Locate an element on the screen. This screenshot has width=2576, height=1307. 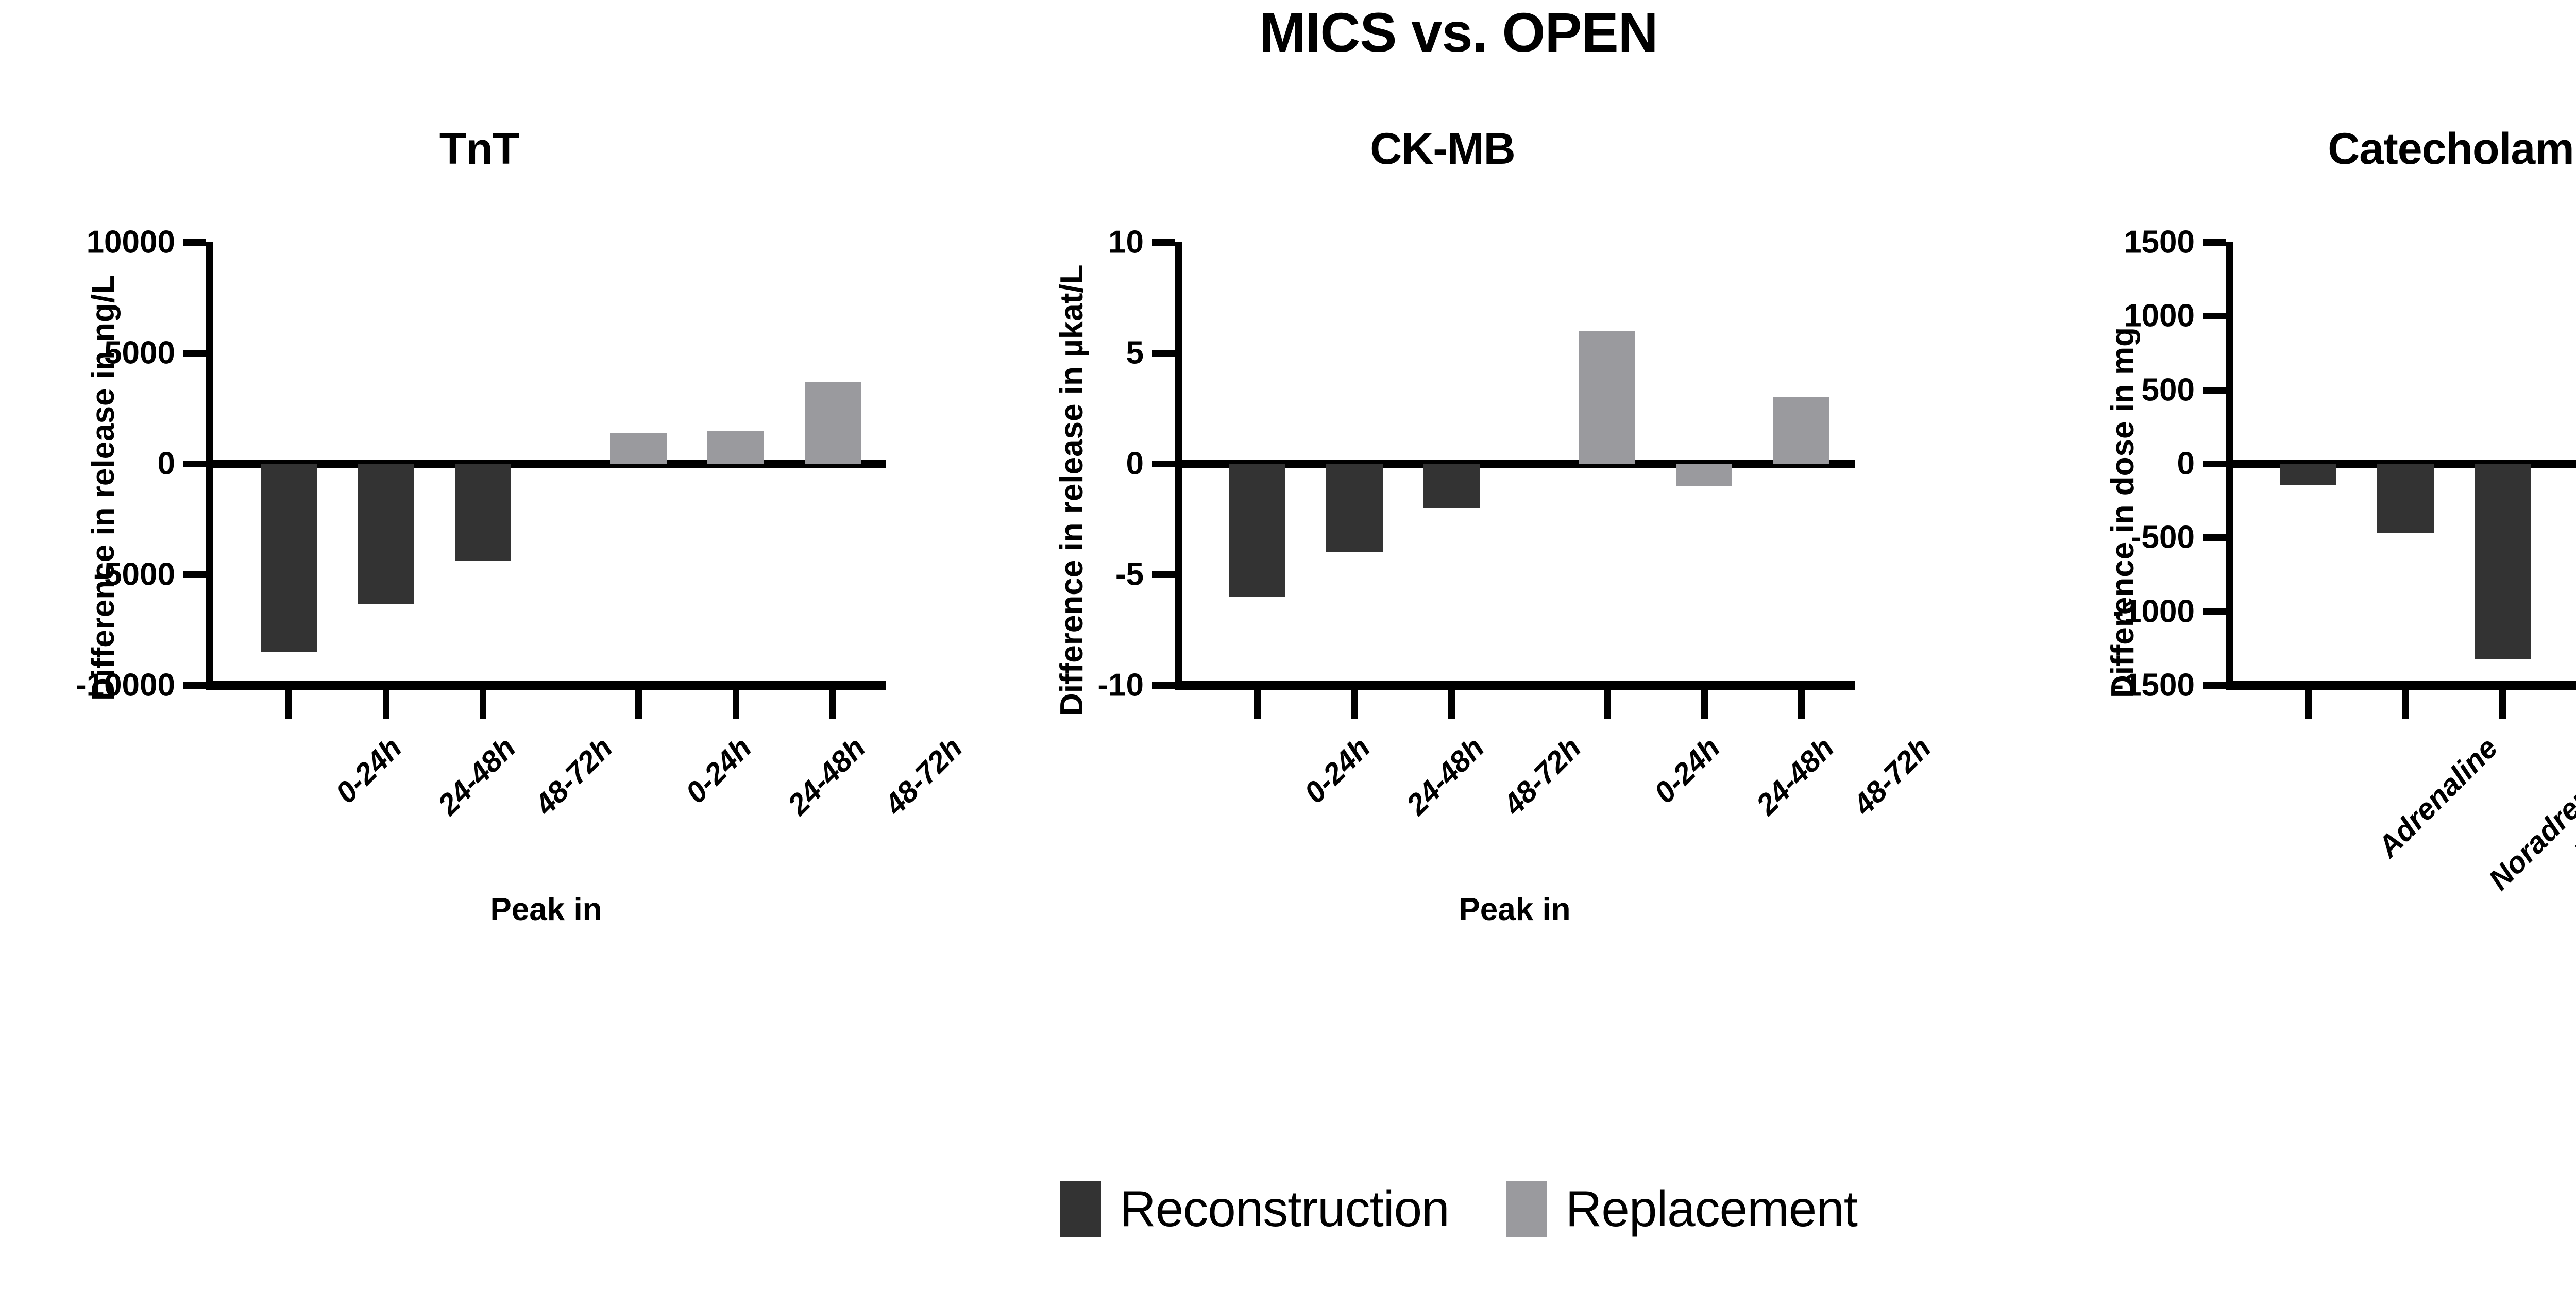
y-axis-tick-label: 10000 is located at coordinates (130, 242).